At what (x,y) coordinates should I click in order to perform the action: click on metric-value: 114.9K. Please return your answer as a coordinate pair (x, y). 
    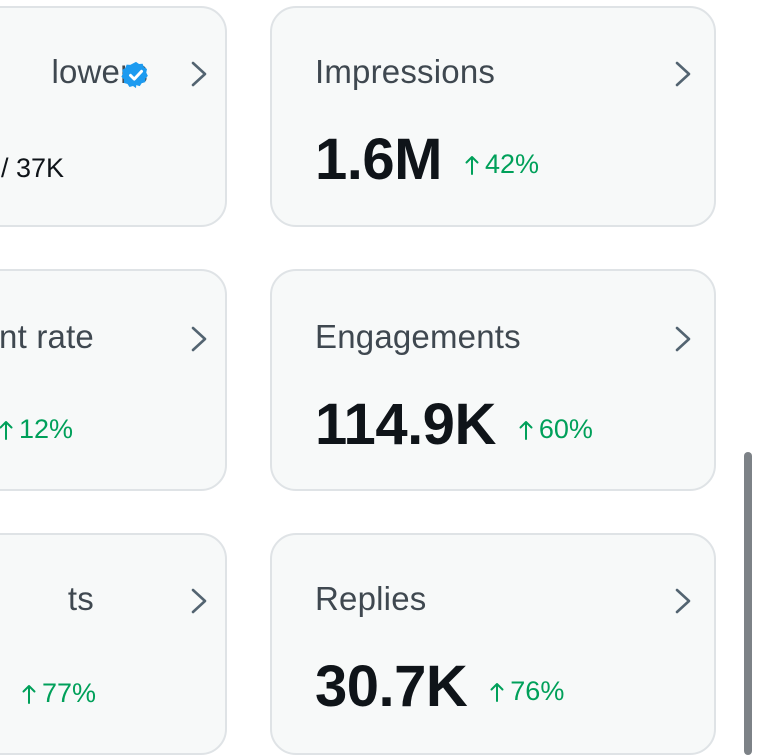
    Looking at the image, I should click on (405, 424).